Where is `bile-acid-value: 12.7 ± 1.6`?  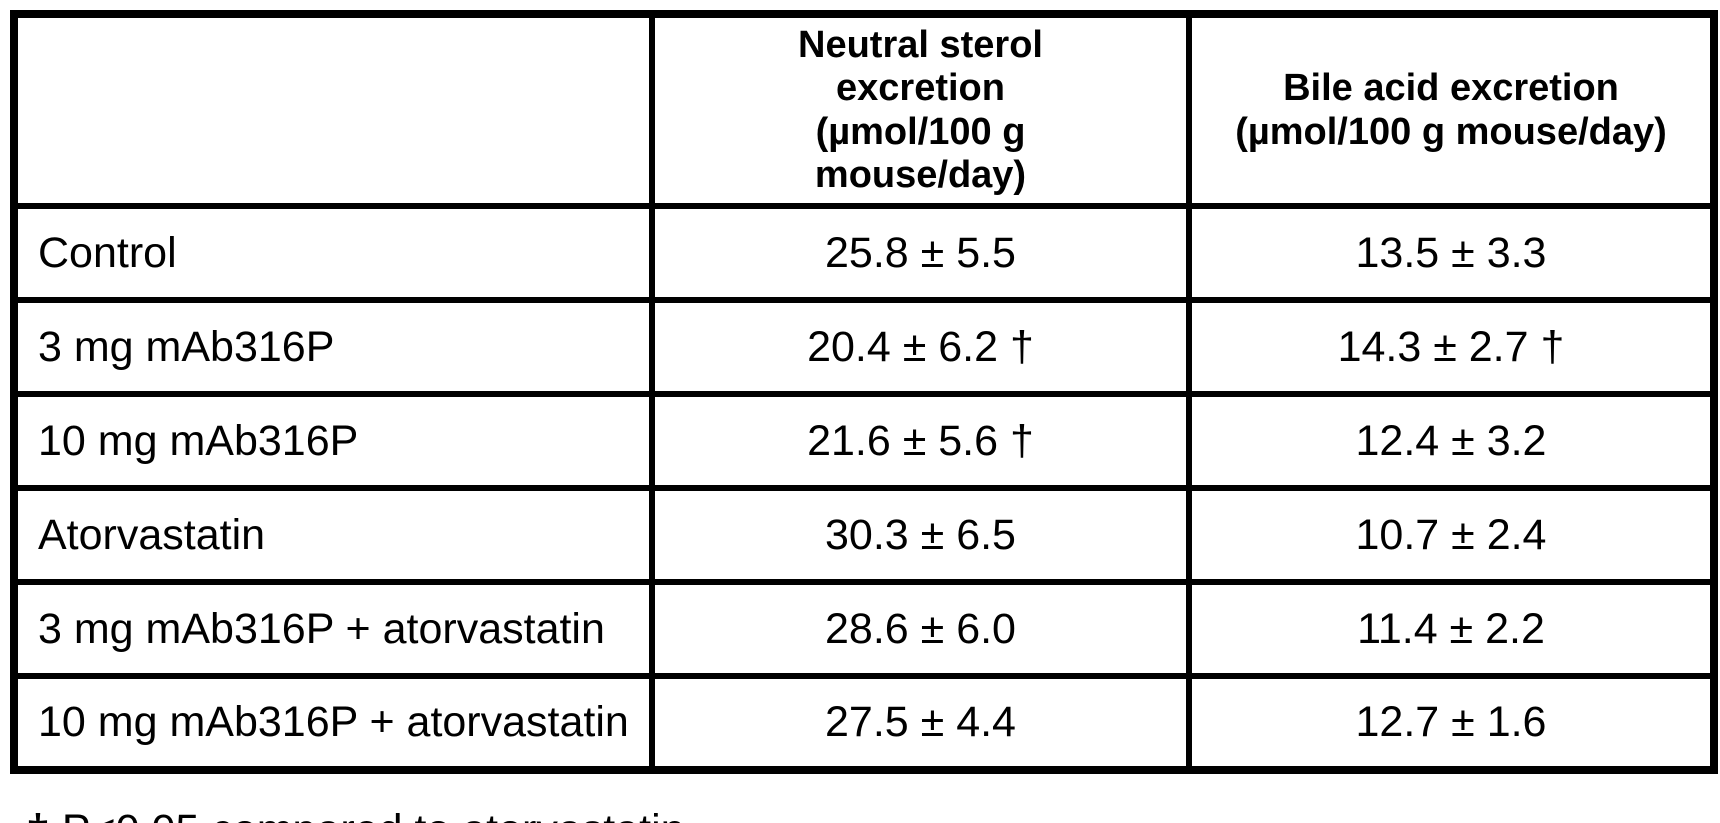
bile-acid-value: 12.7 ± 1.6 is located at coordinates (1451, 723).